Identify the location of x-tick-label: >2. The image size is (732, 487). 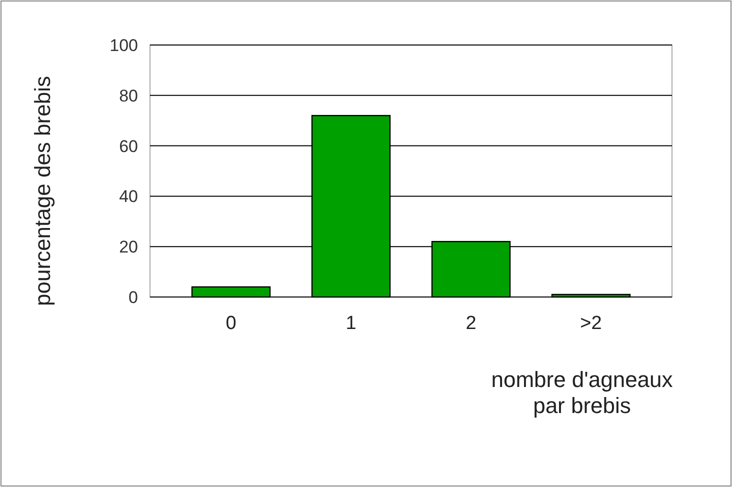
(591, 323).